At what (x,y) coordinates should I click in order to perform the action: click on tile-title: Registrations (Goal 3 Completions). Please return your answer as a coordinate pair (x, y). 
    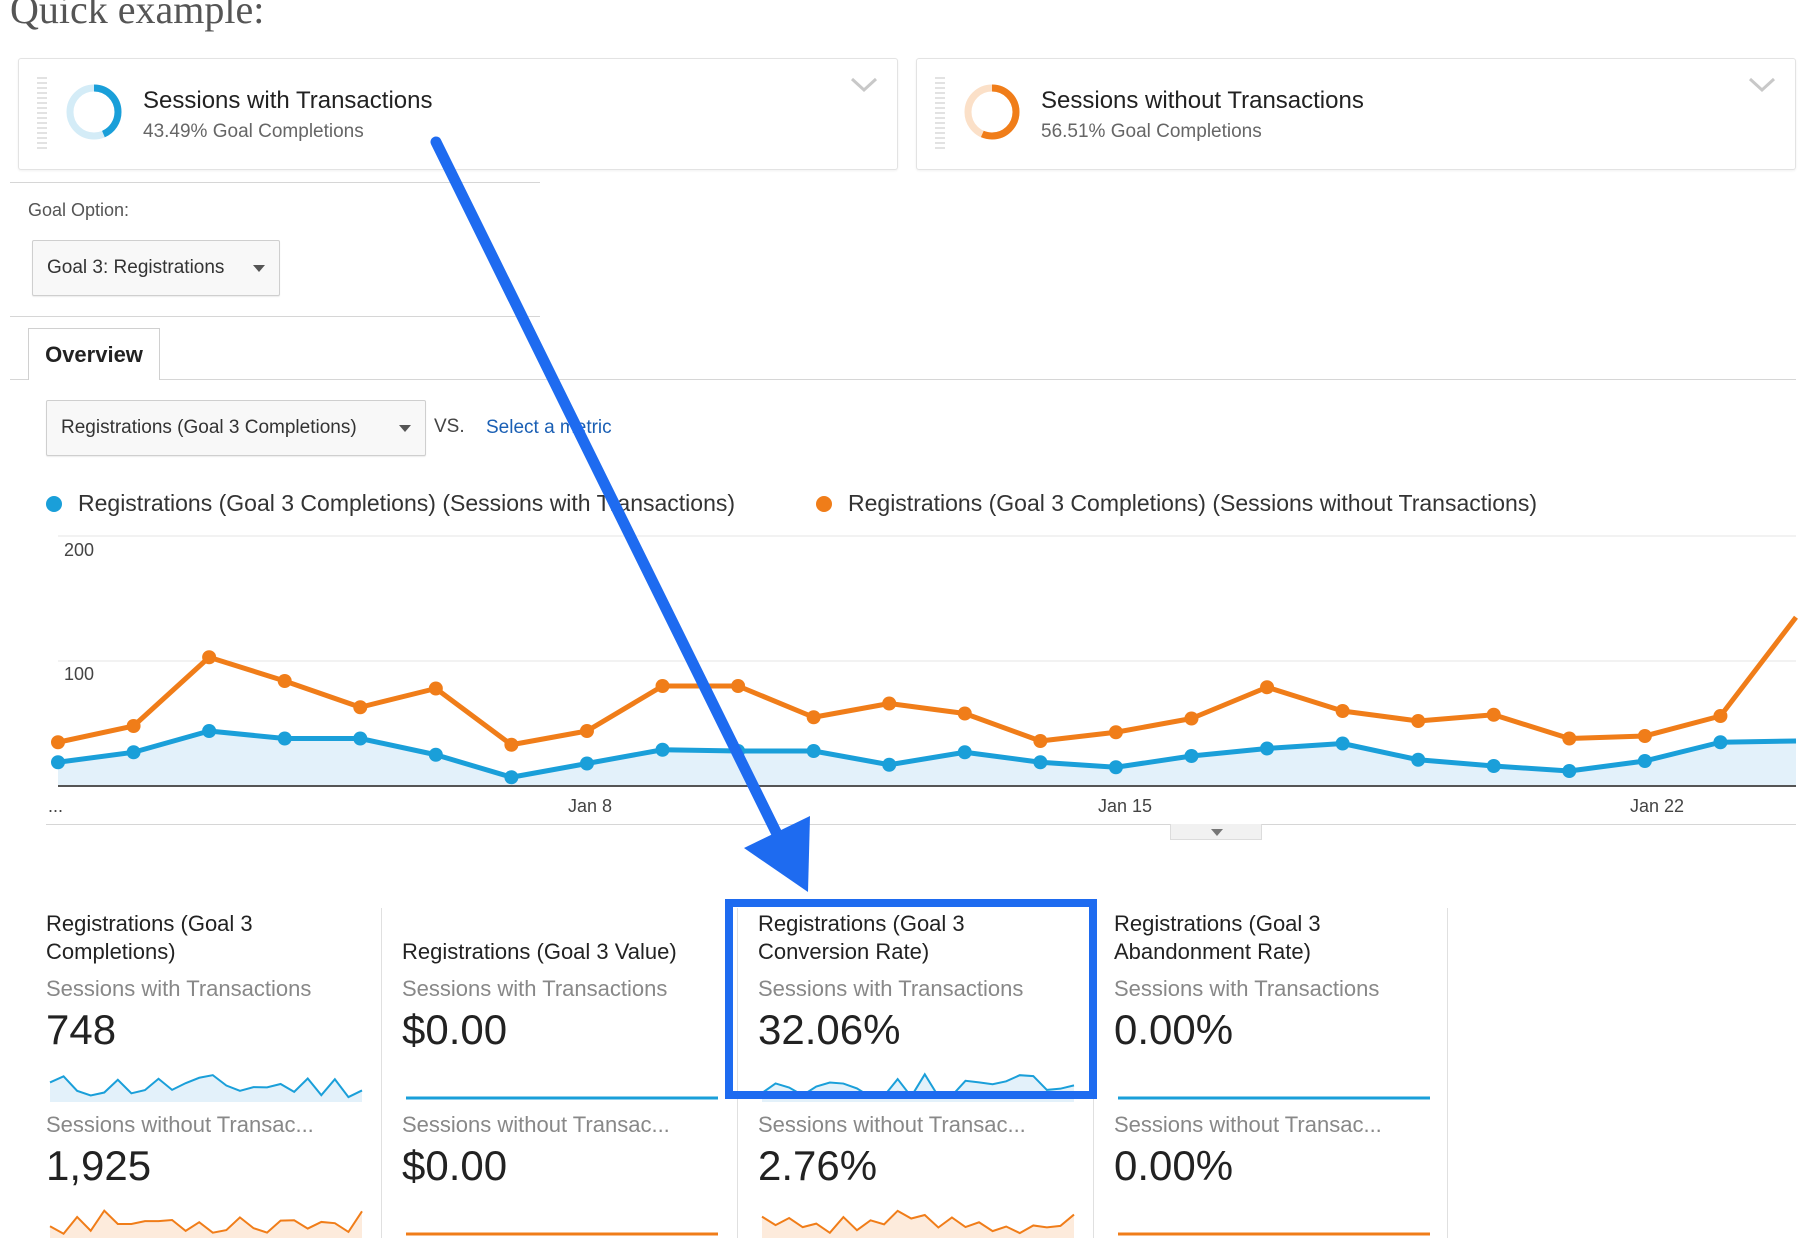
    Looking at the image, I should click on (149, 937).